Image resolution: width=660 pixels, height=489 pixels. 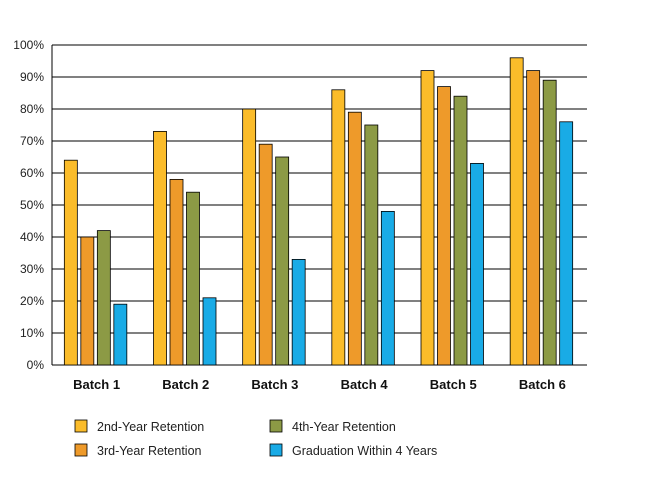 I want to click on x-category-label: Batch 6, so click(x=542, y=384).